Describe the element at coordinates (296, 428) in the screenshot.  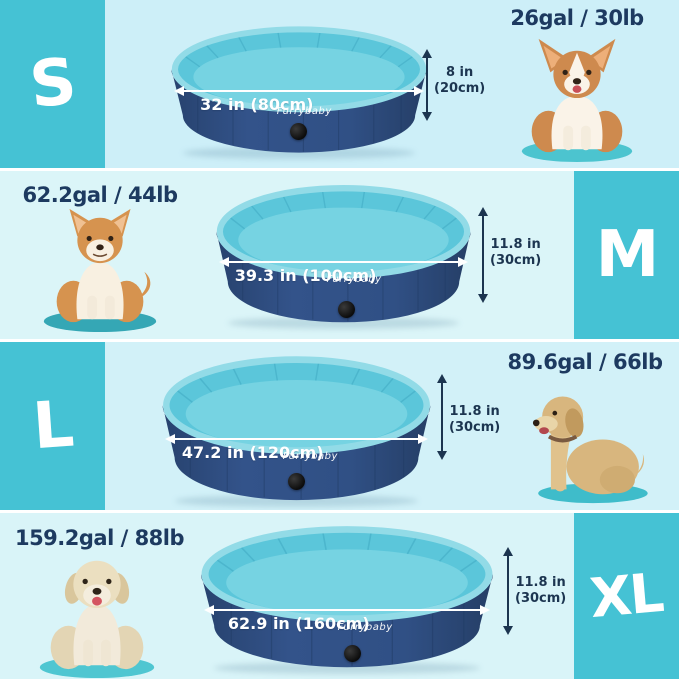
I see `pool-illustration-l: 47.2 in (120cm) Furrybaby` at that location.